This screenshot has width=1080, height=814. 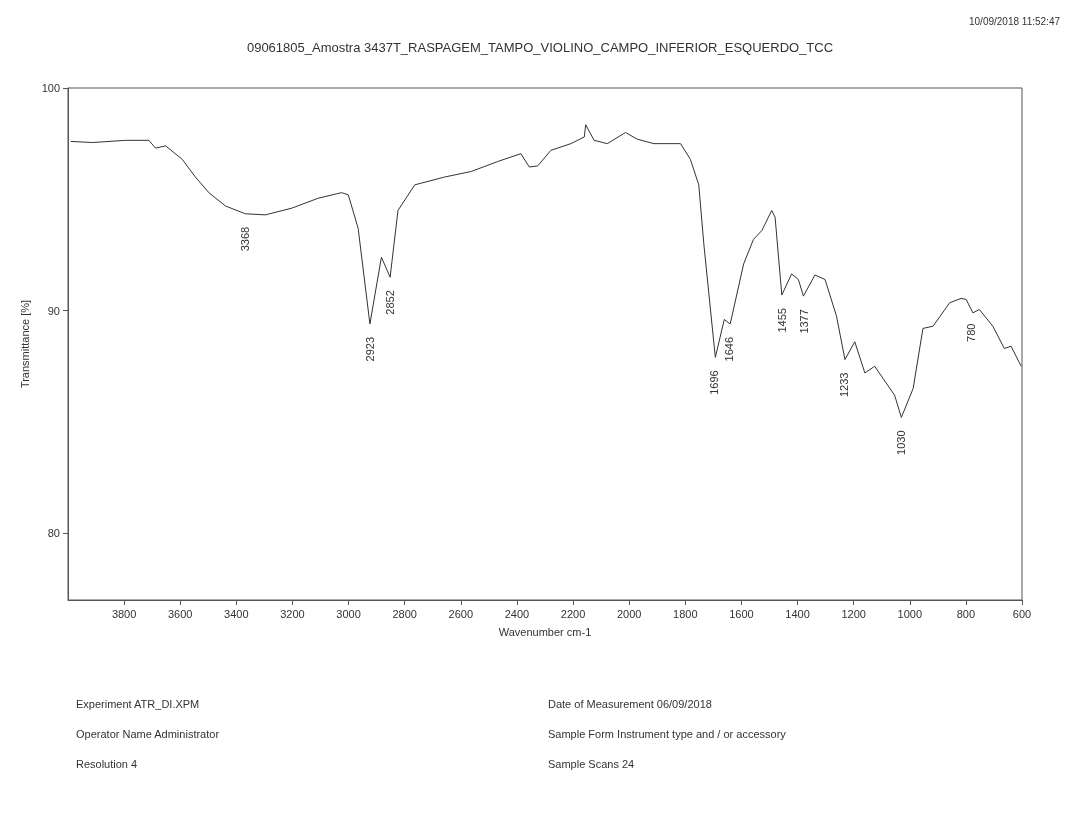 What do you see at coordinates (728, 349) in the screenshot?
I see `annotation: 1646` at bounding box center [728, 349].